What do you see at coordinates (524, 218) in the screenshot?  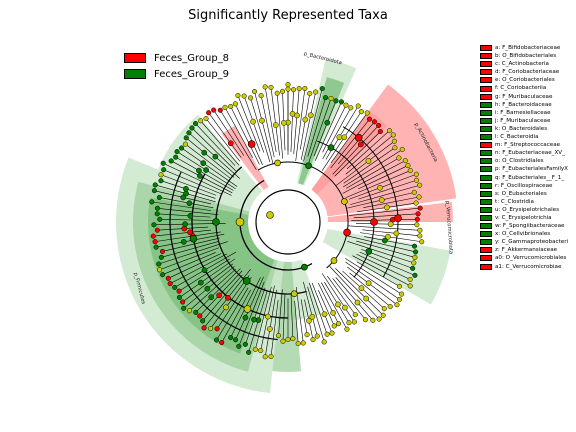 I see `key-item: v: C_Erysipelotrichia` at bounding box center [524, 218].